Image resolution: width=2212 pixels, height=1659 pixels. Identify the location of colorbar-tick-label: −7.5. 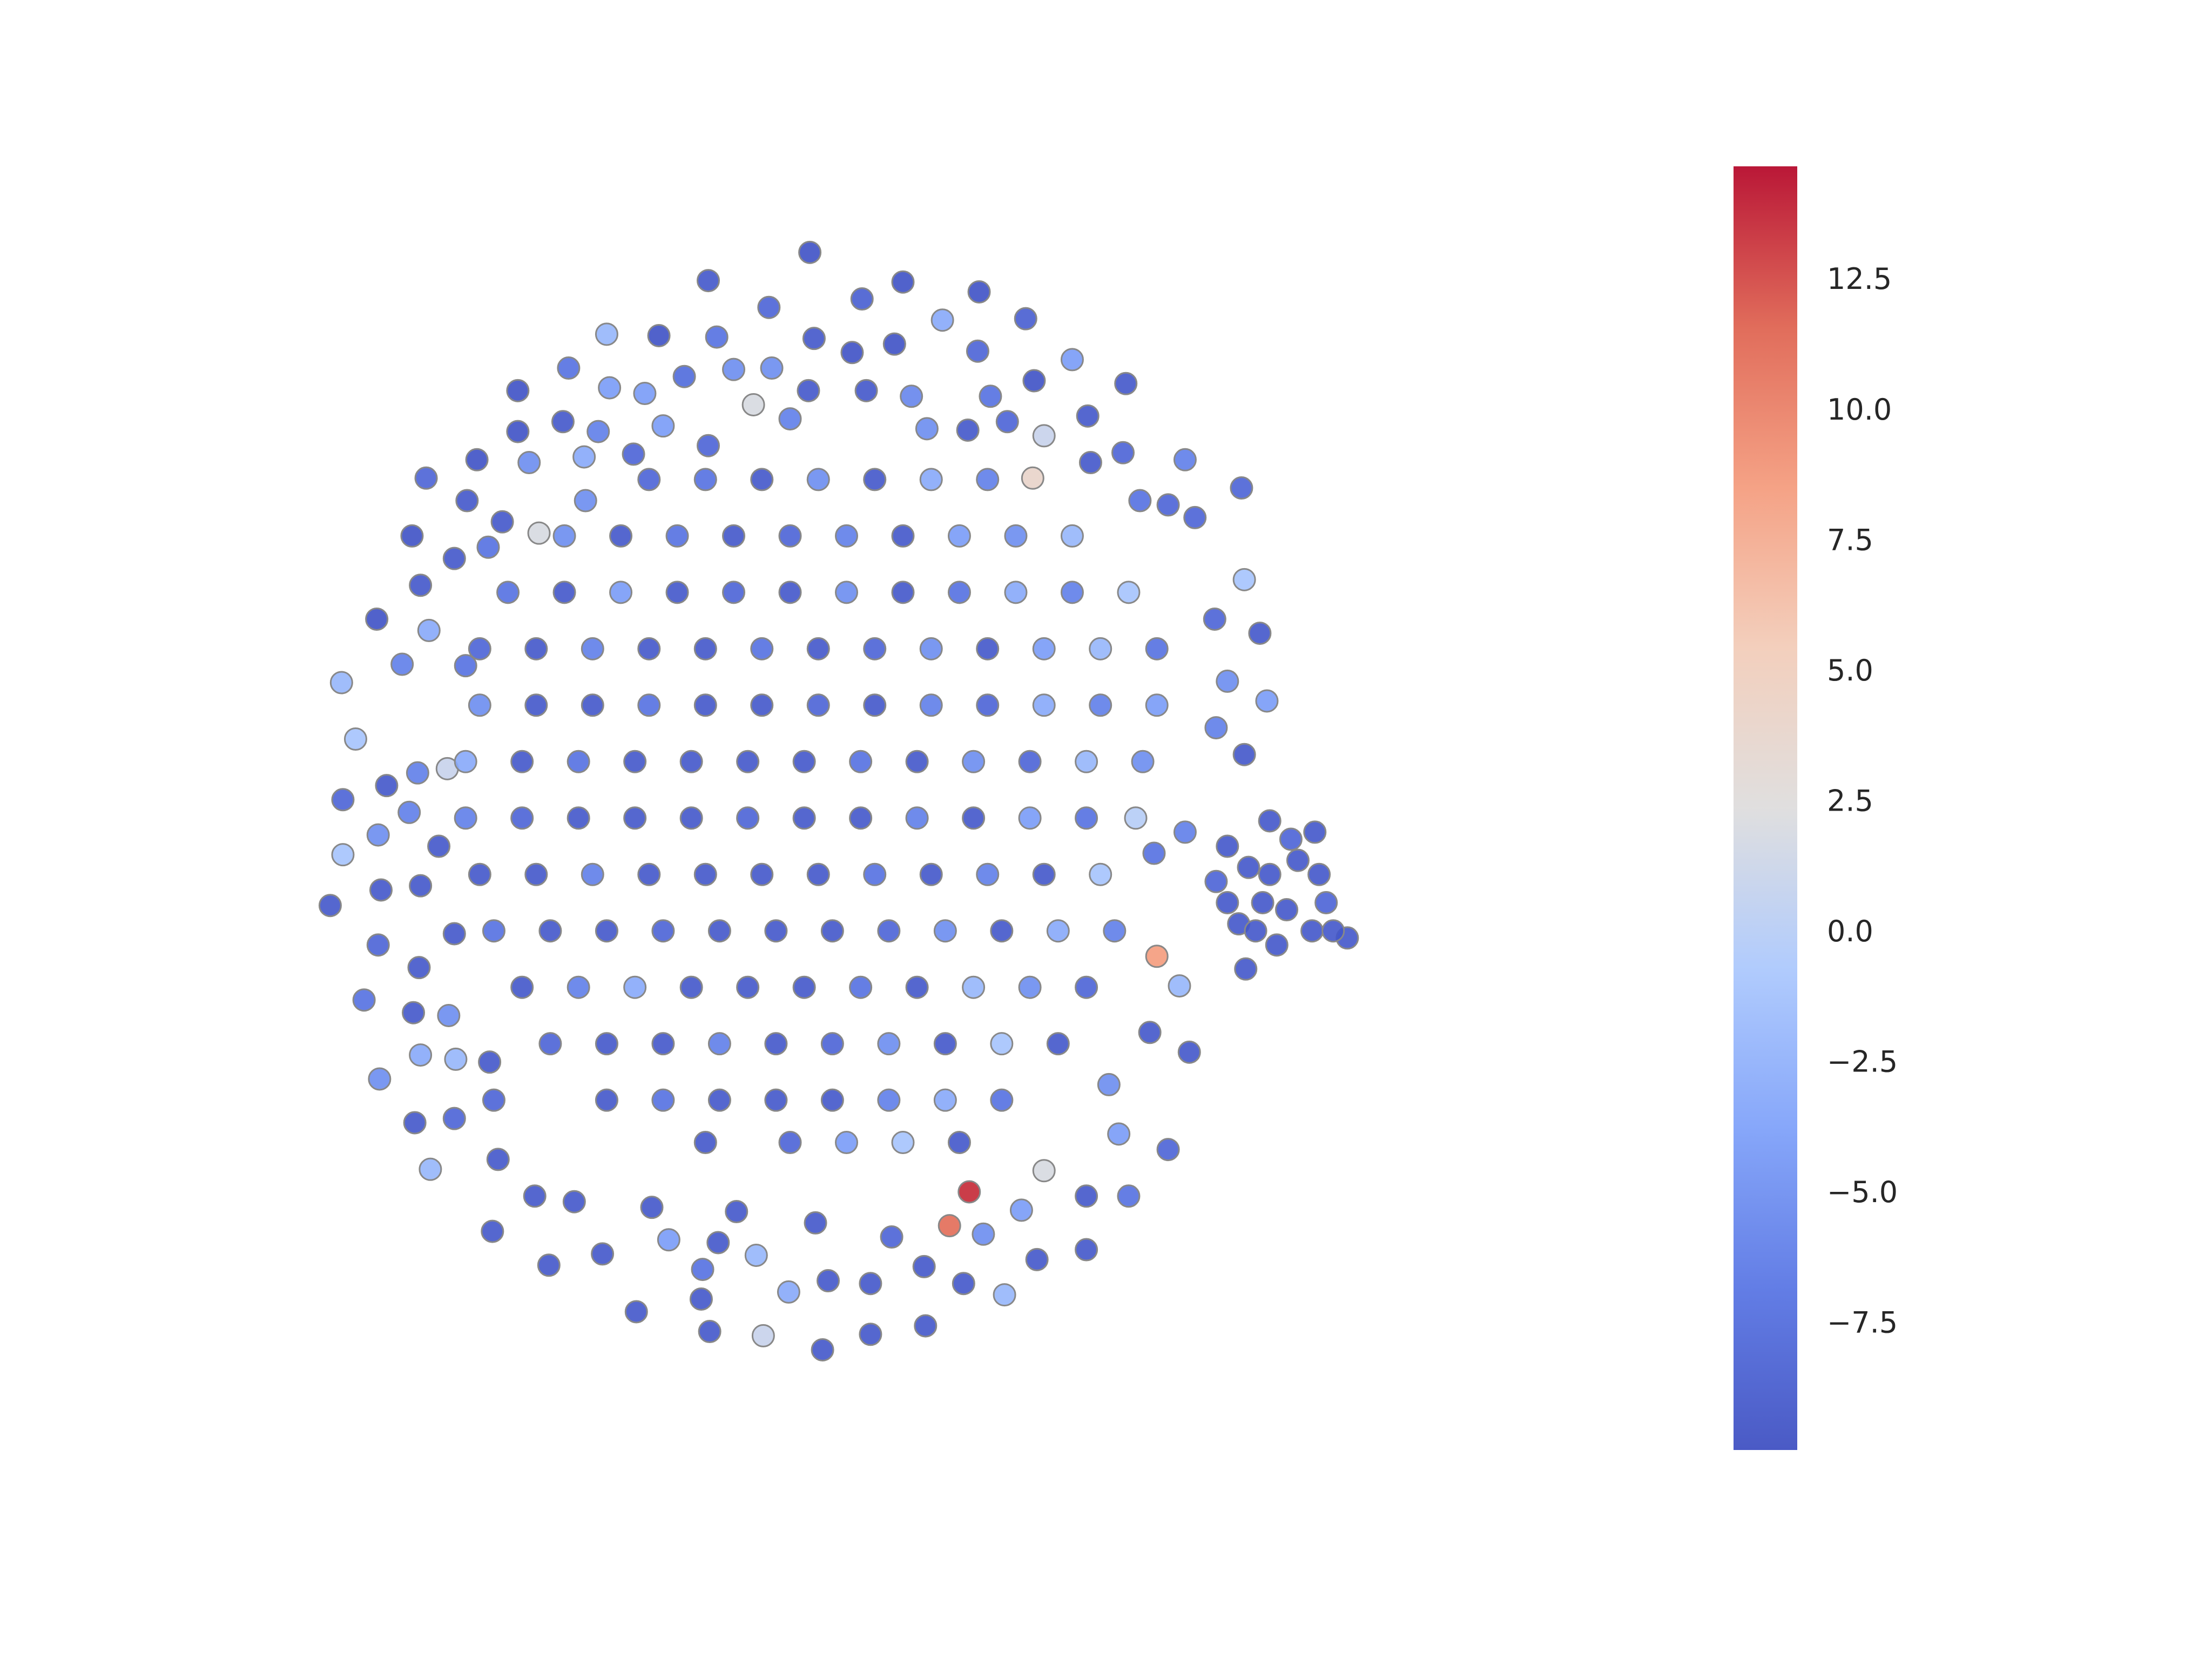
(1862, 1323).